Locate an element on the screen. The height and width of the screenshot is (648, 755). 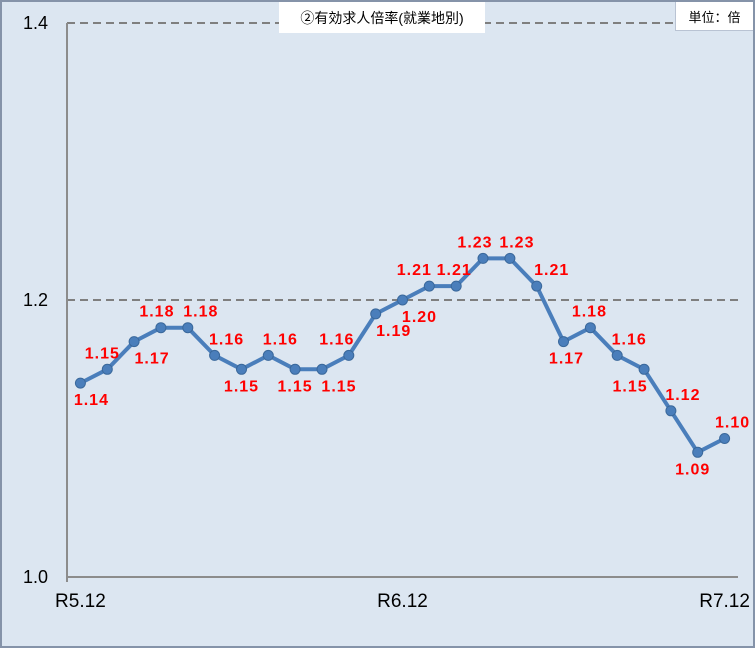
y-axis-tick: 1.0 is located at coordinates (35, 577).